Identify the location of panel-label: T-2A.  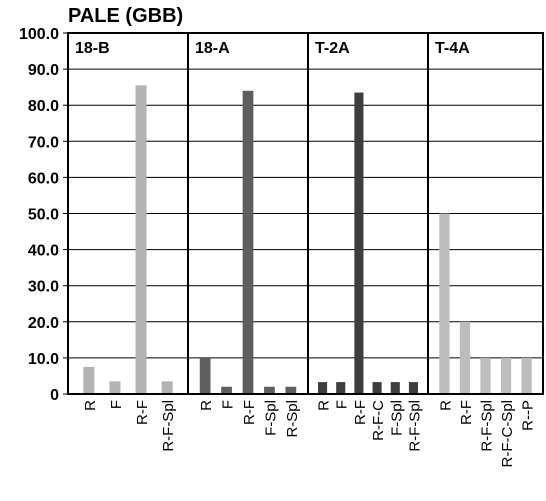
(332, 48).